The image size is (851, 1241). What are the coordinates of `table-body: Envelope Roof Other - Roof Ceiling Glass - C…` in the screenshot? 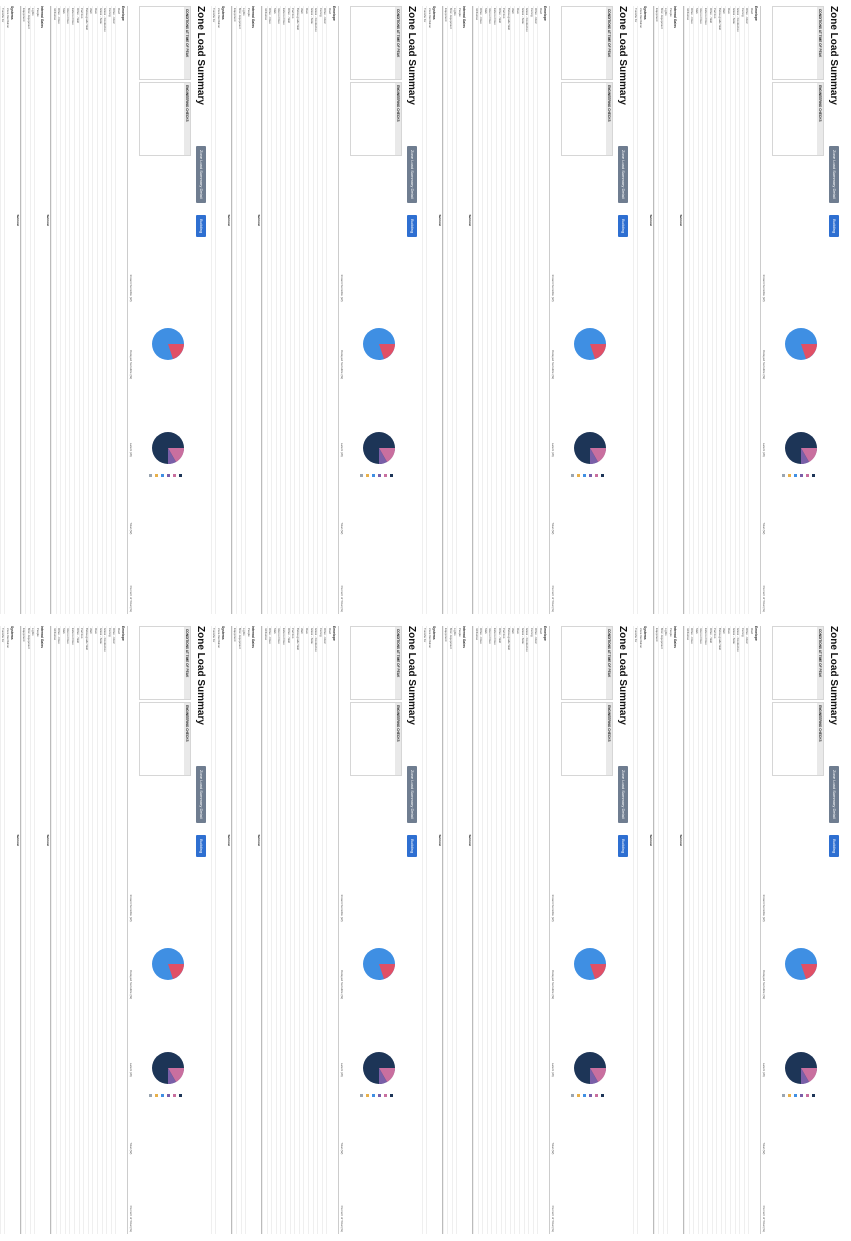 It's located at (695, 930).